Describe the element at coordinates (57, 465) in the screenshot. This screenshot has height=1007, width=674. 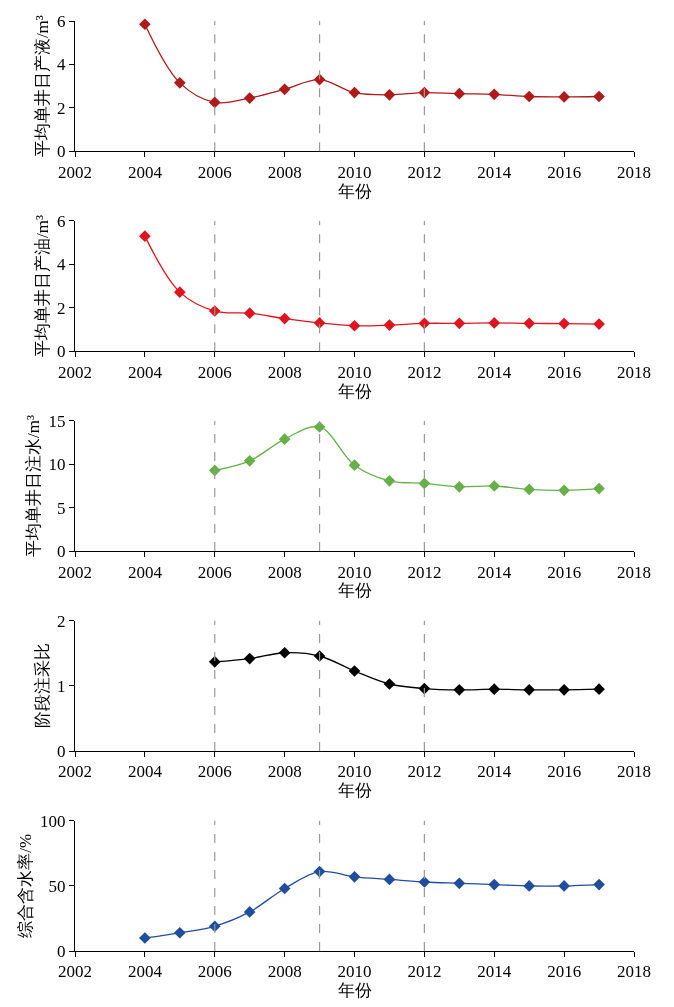
I see `y-tick-label: 10` at that location.